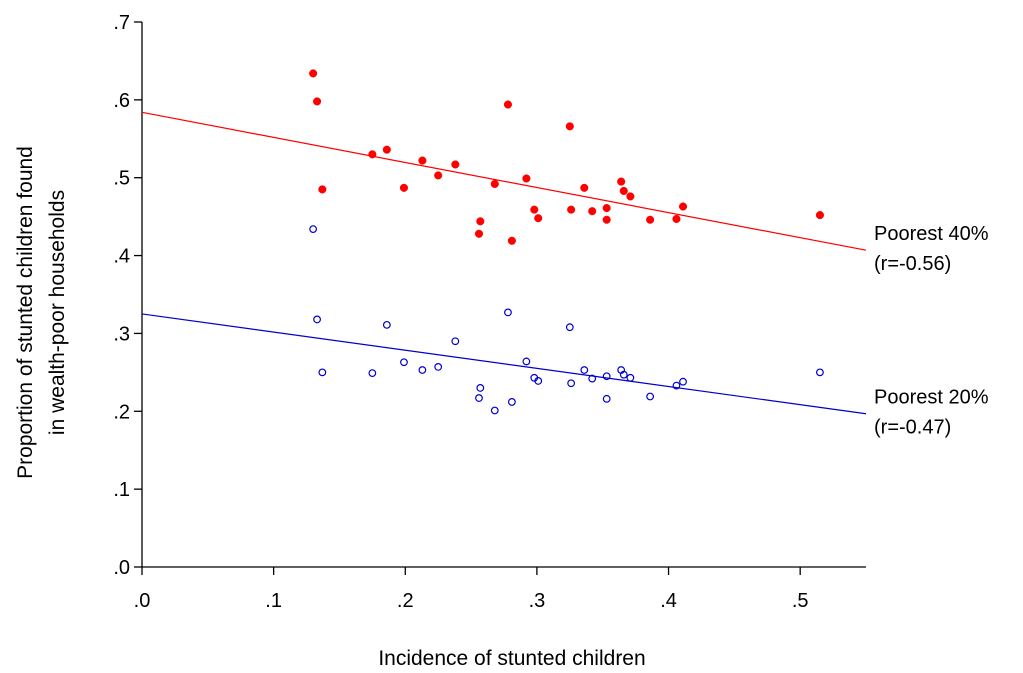 The image size is (1023, 673). I want to click on x-tick-label: .4, so click(668, 601).